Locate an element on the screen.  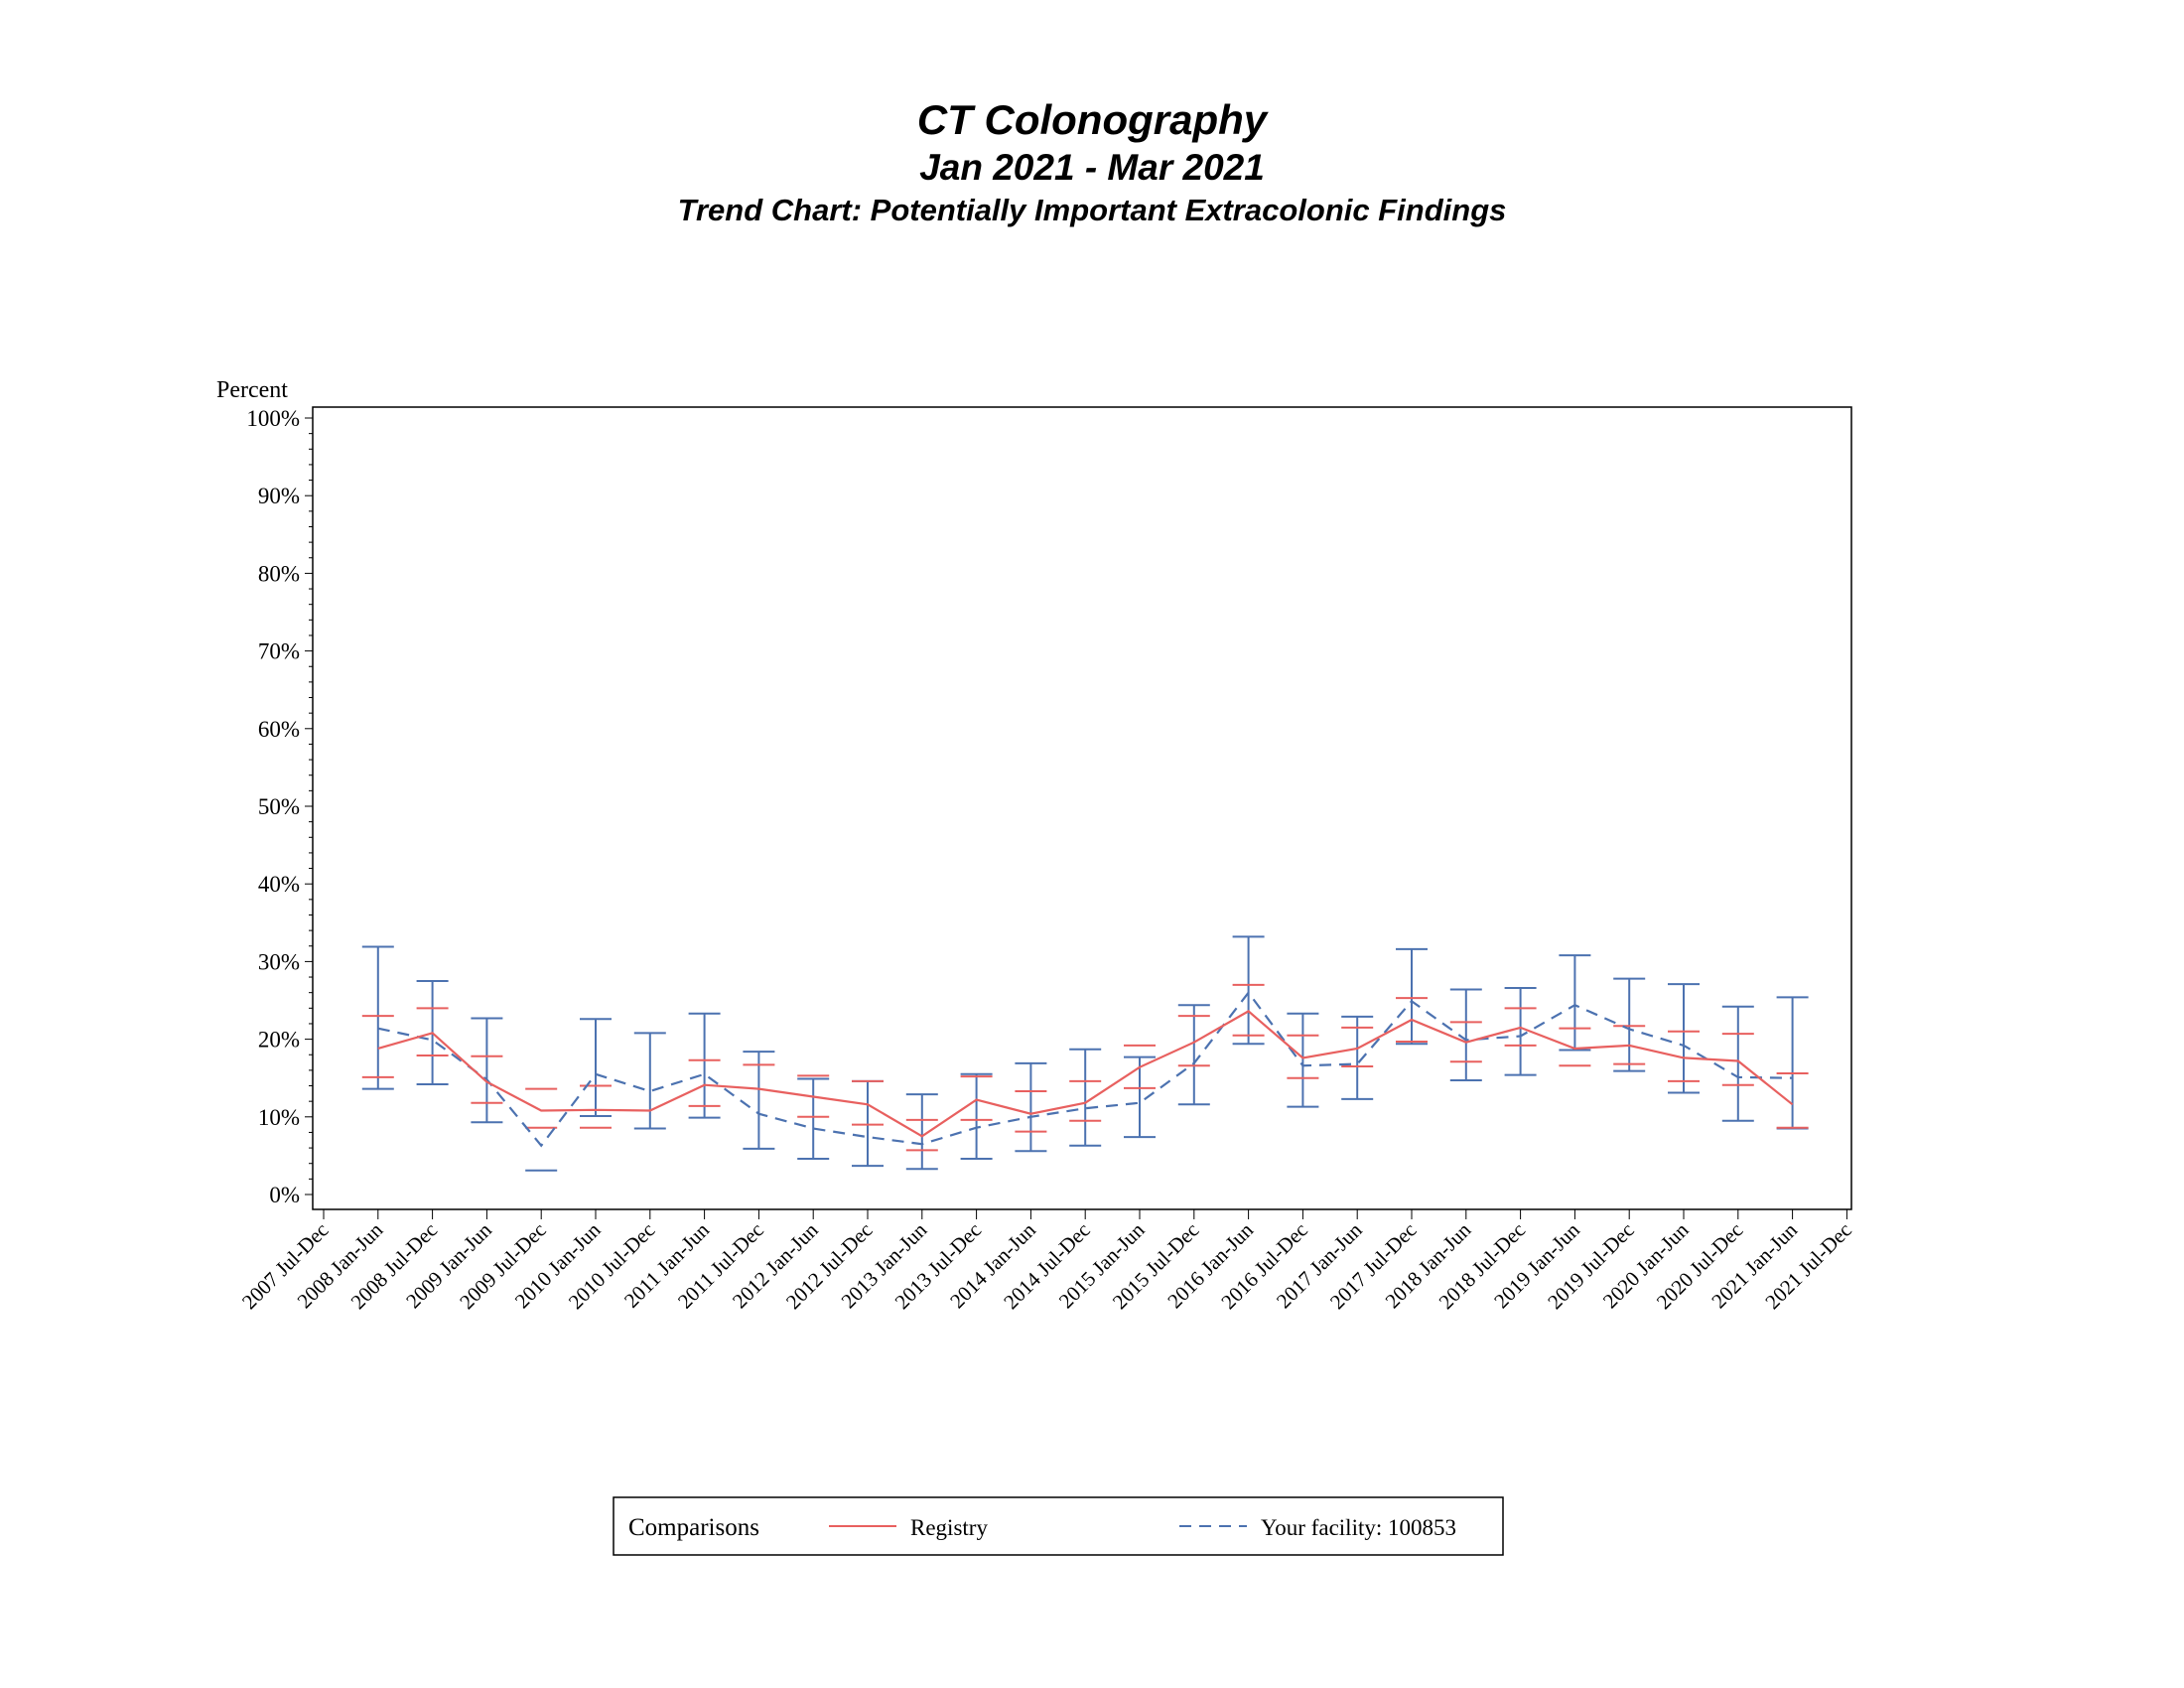
y-tick-label: 50% is located at coordinates (279, 806).